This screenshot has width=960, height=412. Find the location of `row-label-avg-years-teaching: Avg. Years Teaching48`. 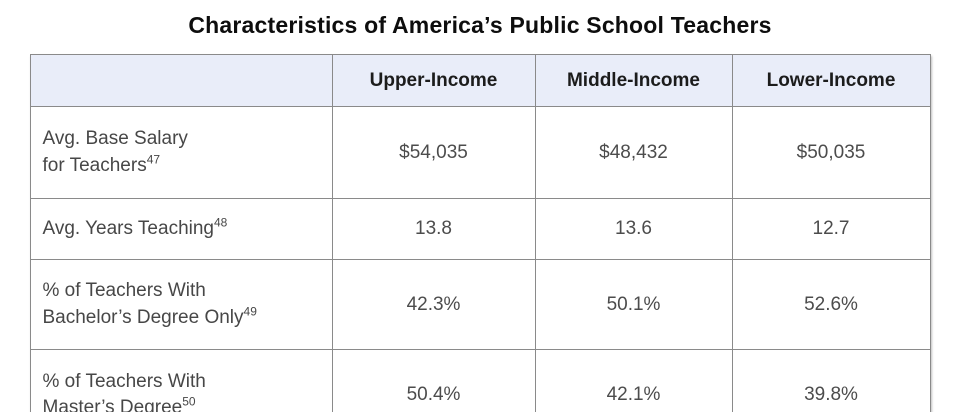

row-label-avg-years-teaching: Avg. Years Teaching48 is located at coordinates (181, 229).